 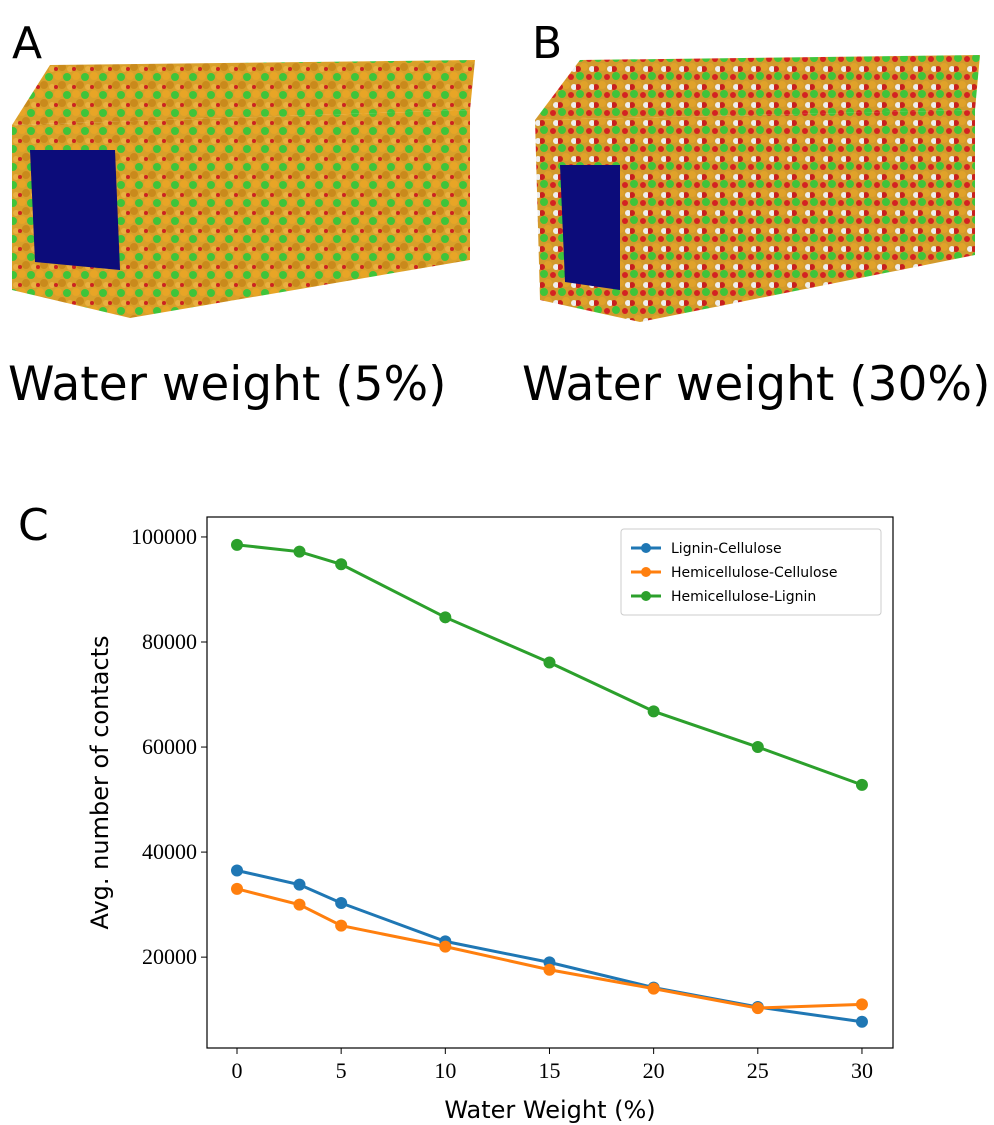 What do you see at coordinates (100, 782) in the screenshot?
I see `y-axis-label: Avg. number of contacts` at bounding box center [100, 782].